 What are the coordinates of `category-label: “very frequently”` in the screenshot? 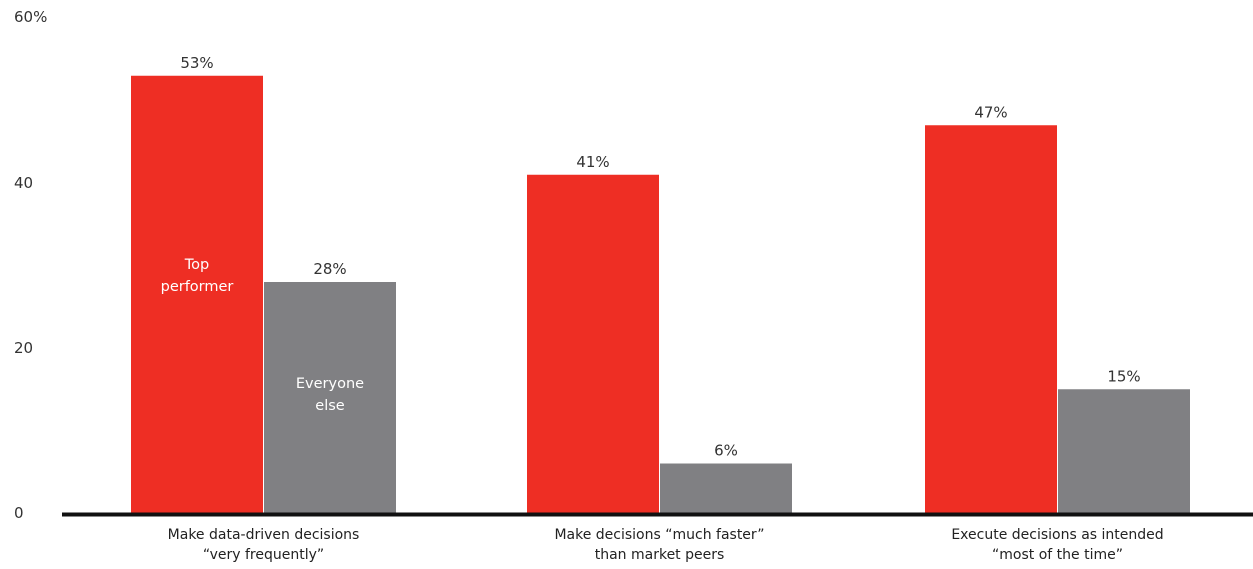 It's located at (263, 555).